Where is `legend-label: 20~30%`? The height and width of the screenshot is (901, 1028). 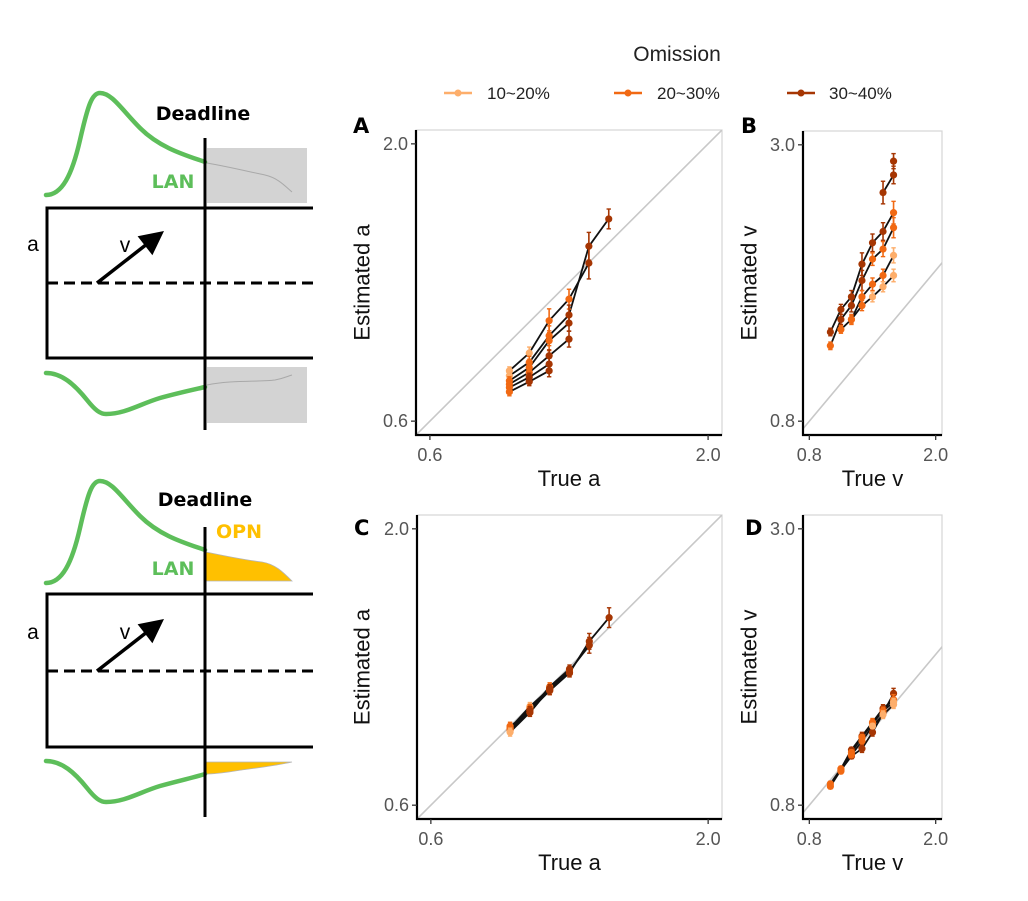 legend-label: 20~30% is located at coordinates (688, 93).